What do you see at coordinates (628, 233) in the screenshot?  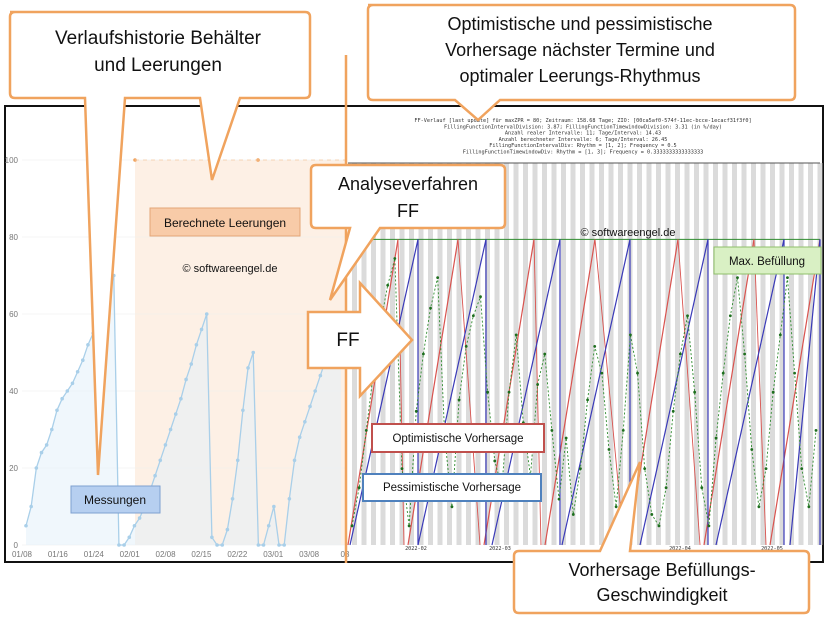 I see `watermark-right: © softwareengel.de` at bounding box center [628, 233].